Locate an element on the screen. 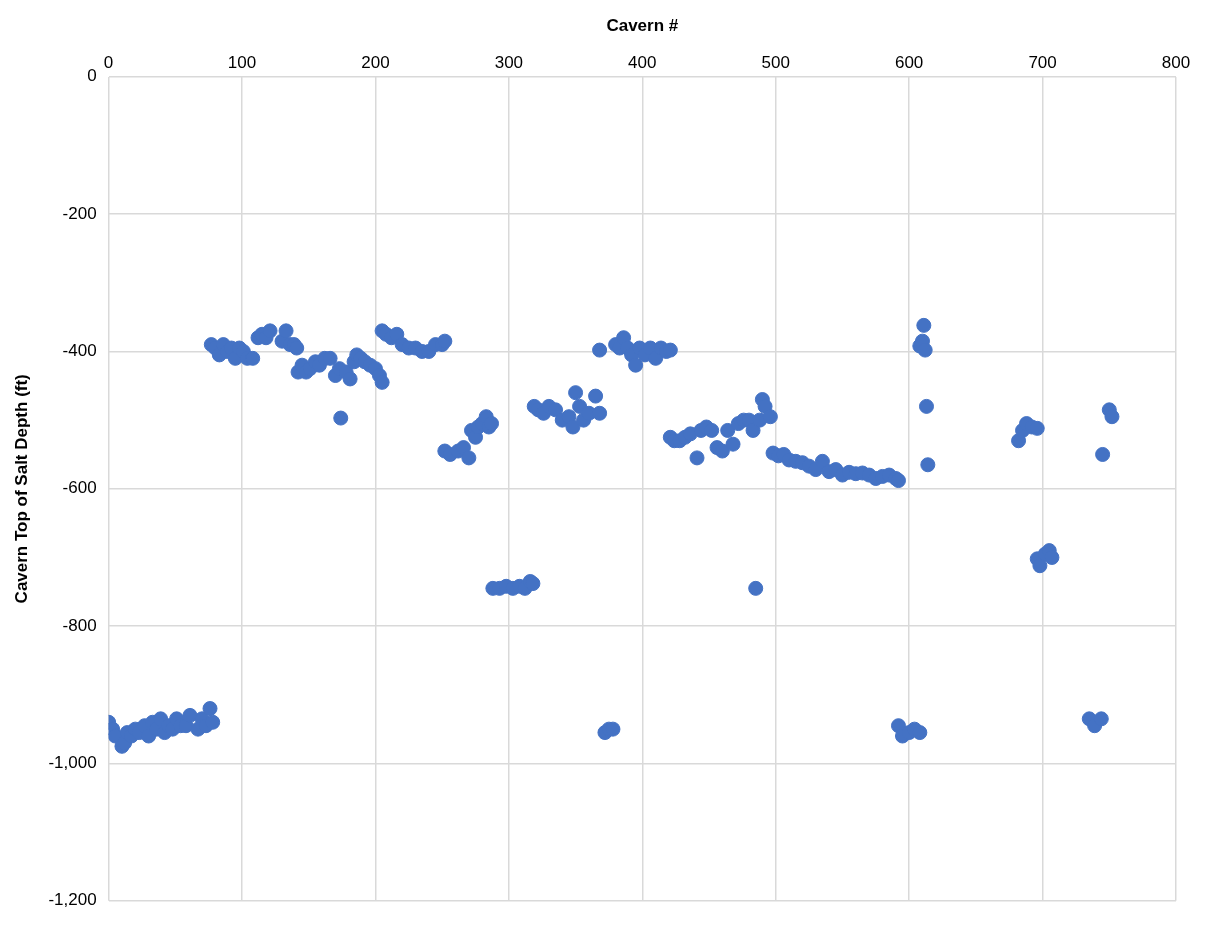  y-tick-label: -200 is located at coordinates (79, 213).